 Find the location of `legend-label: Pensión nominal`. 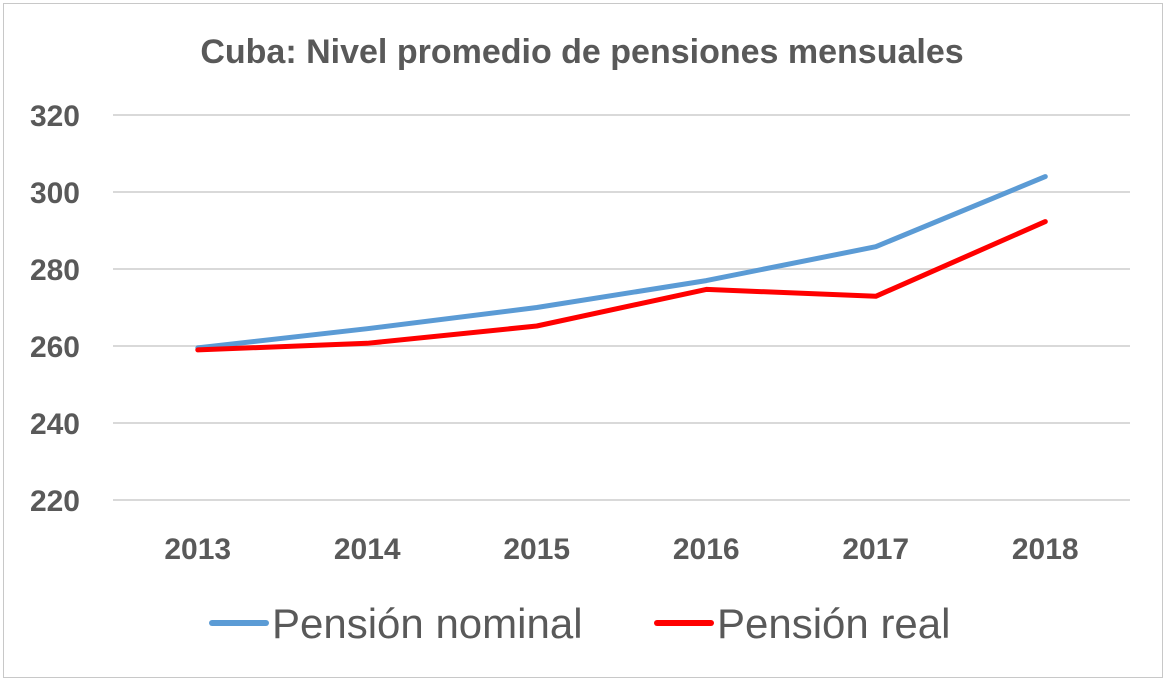

legend-label: Pensión nominal is located at coordinates (427, 623).